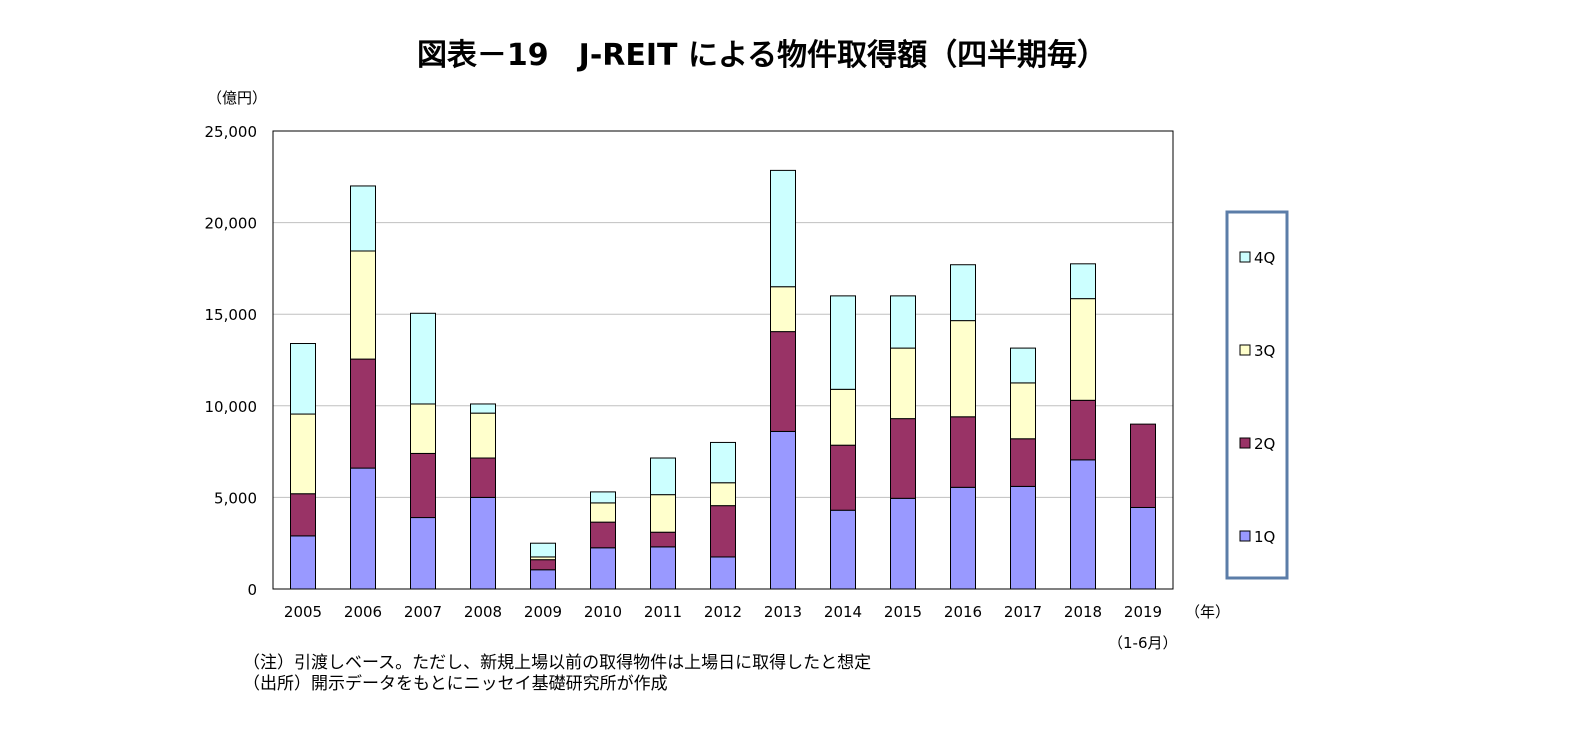 The image size is (1591, 738). What do you see at coordinates (1143, 643) in the screenshot?
I see `x-axis-sub-label: （1-6月）` at bounding box center [1143, 643].